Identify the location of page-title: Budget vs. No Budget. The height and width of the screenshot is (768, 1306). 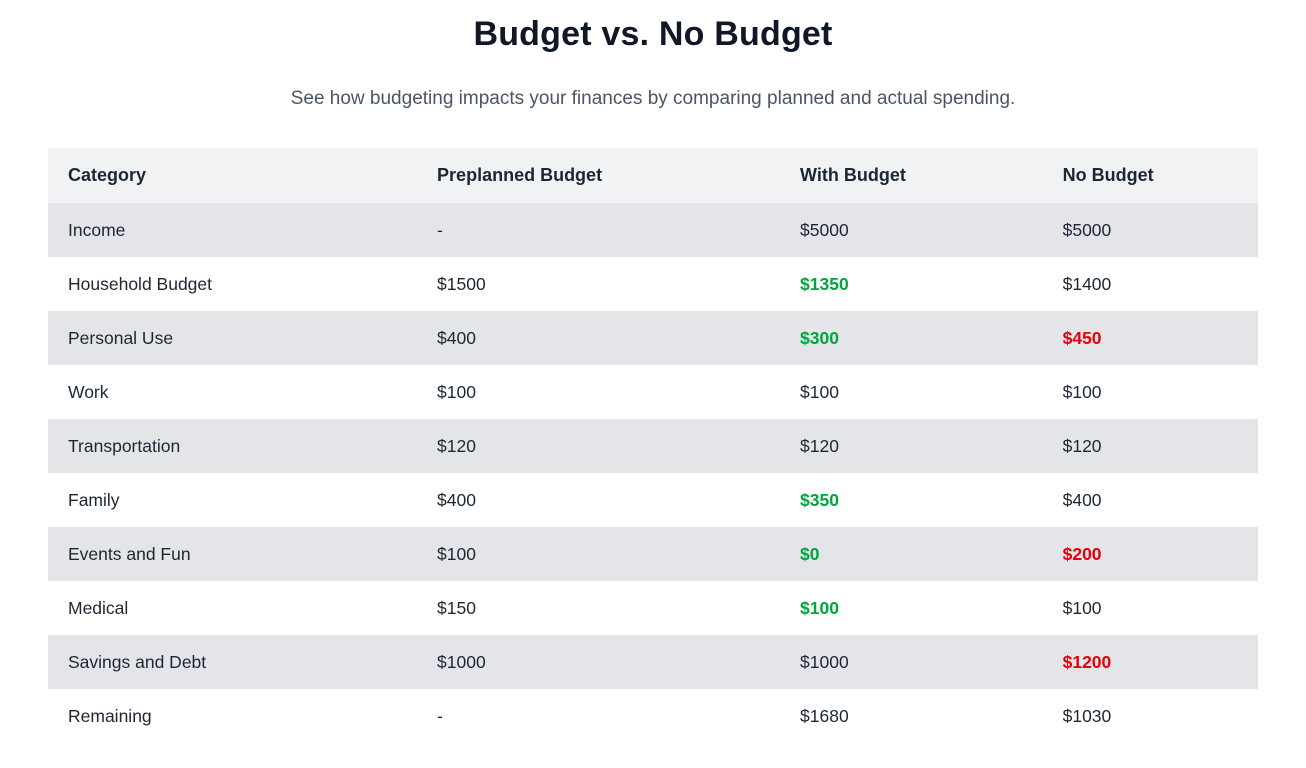
(653, 34).